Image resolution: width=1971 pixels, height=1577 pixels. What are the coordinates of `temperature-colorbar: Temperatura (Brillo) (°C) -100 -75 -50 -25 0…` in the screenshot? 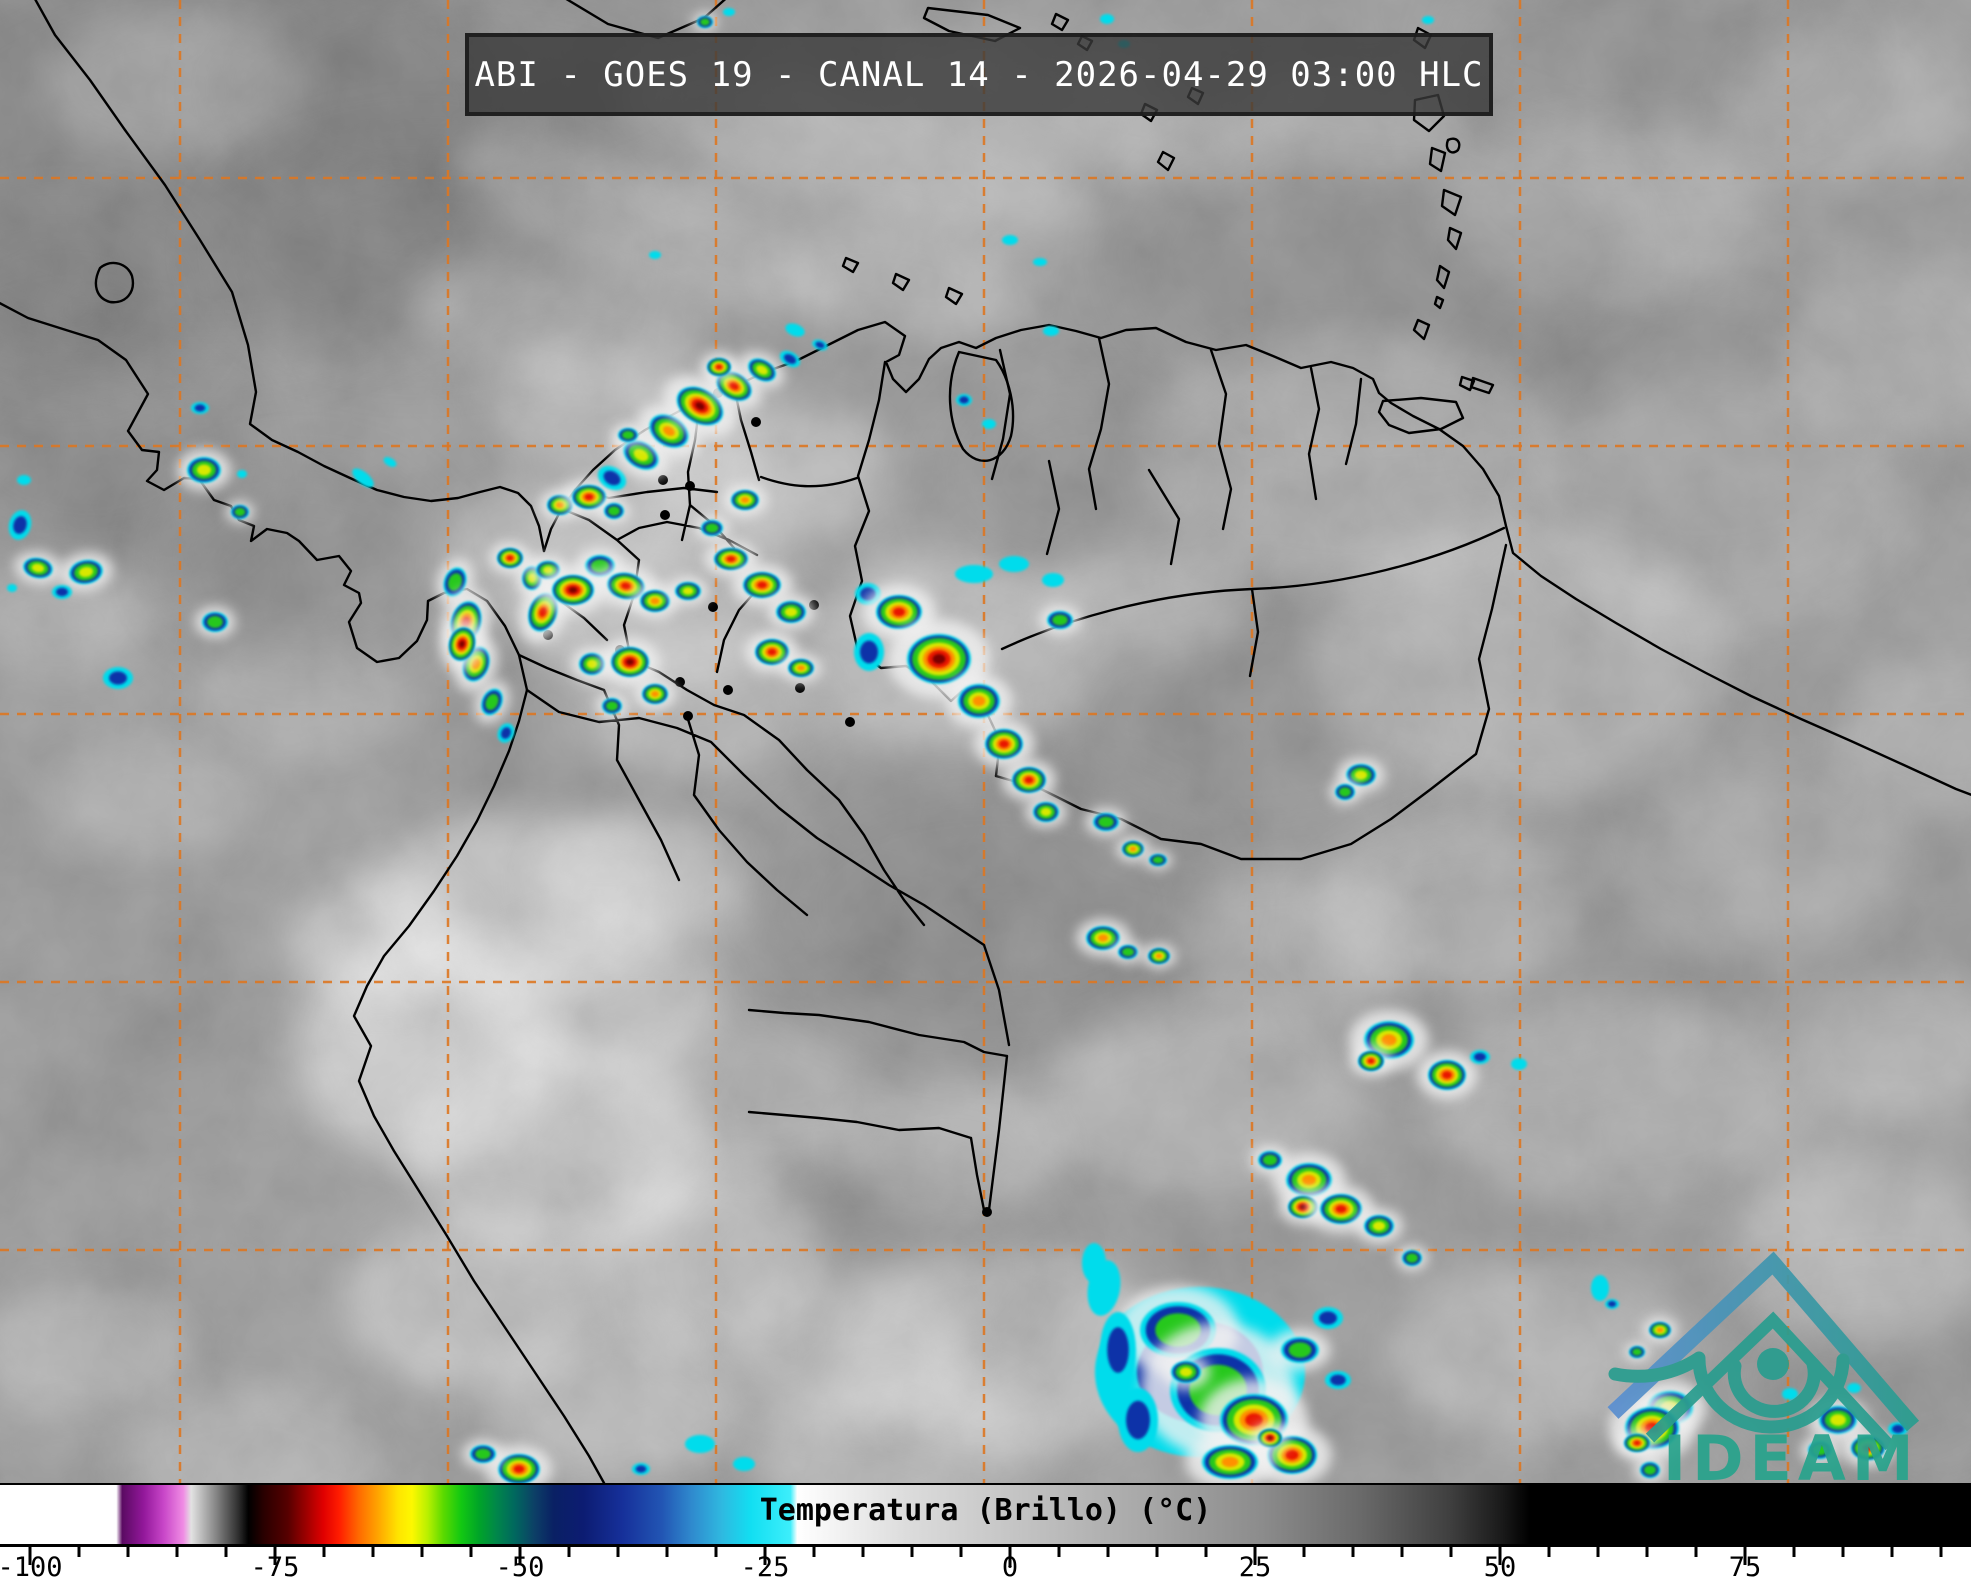 It's located at (985, 1530).